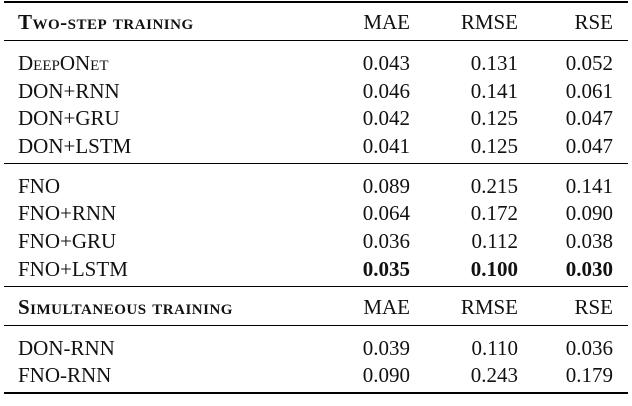 The width and height of the screenshot is (632, 406). What do you see at coordinates (75, 145) in the screenshot?
I see `model-name: DON+LSTM` at bounding box center [75, 145].